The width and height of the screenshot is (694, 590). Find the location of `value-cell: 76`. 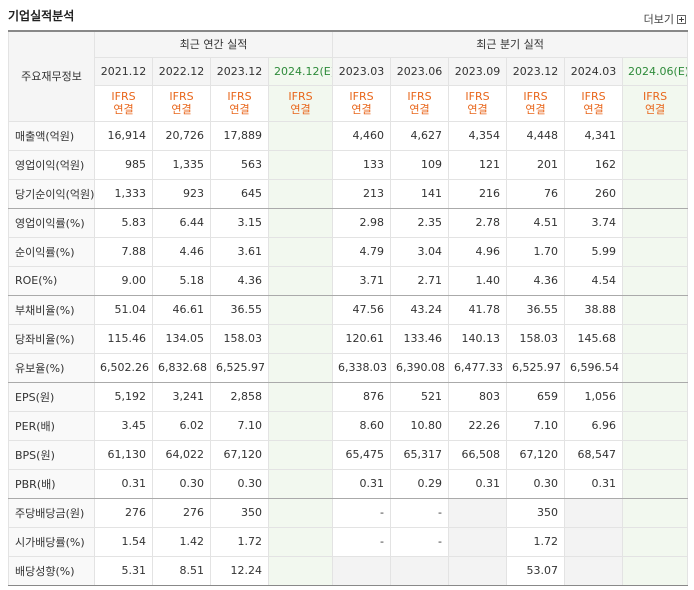

value-cell: 76 is located at coordinates (536, 193).